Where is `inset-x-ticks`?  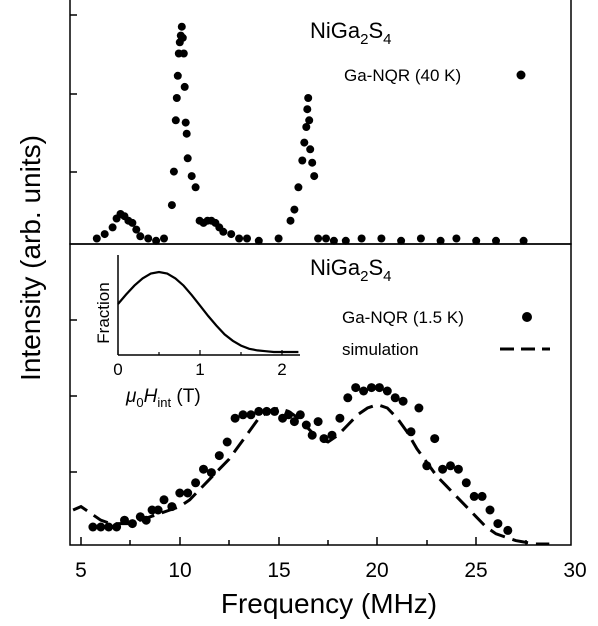
inset-x-ticks is located at coordinates (200, 352).